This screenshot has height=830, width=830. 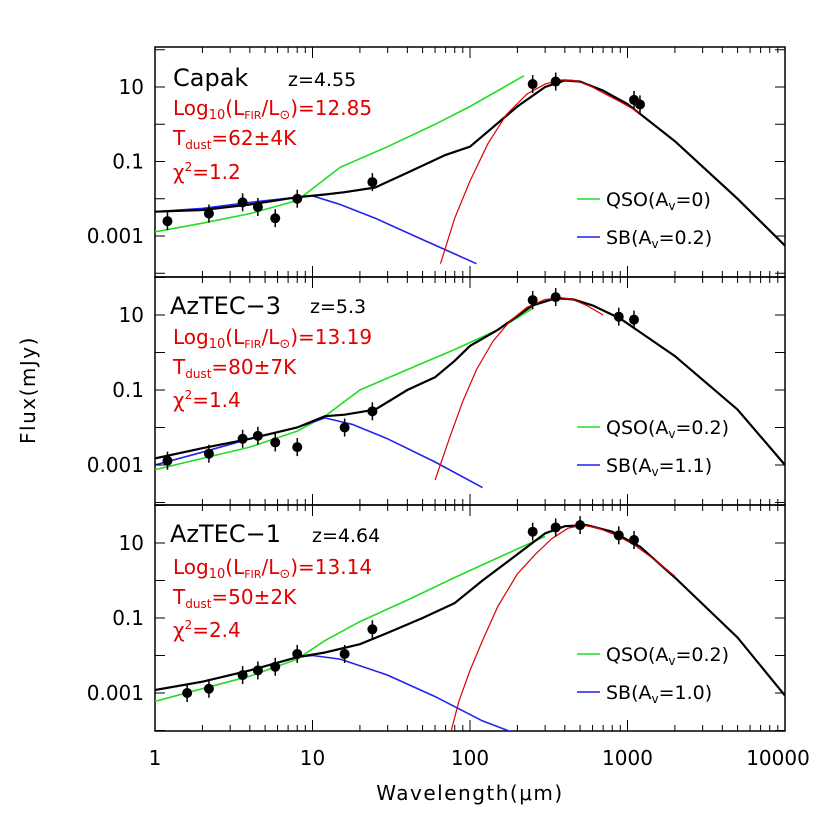 What do you see at coordinates (272, 338) in the screenshot?
I see `lfir-label: Log10(LFIR/L⊙)=13.19` at bounding box center [272, 338].